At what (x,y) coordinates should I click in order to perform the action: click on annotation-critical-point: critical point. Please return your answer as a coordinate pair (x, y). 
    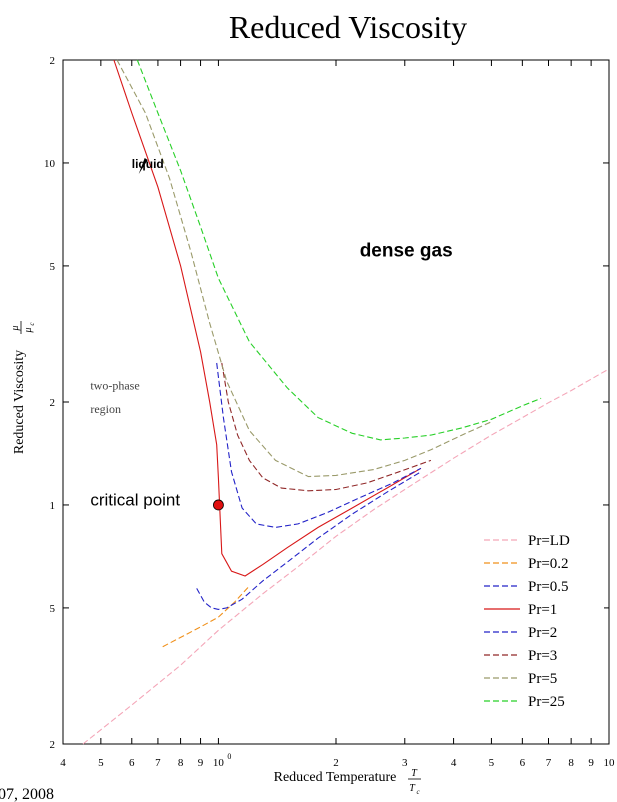
    Looking at the image, I should click on (135, 500).